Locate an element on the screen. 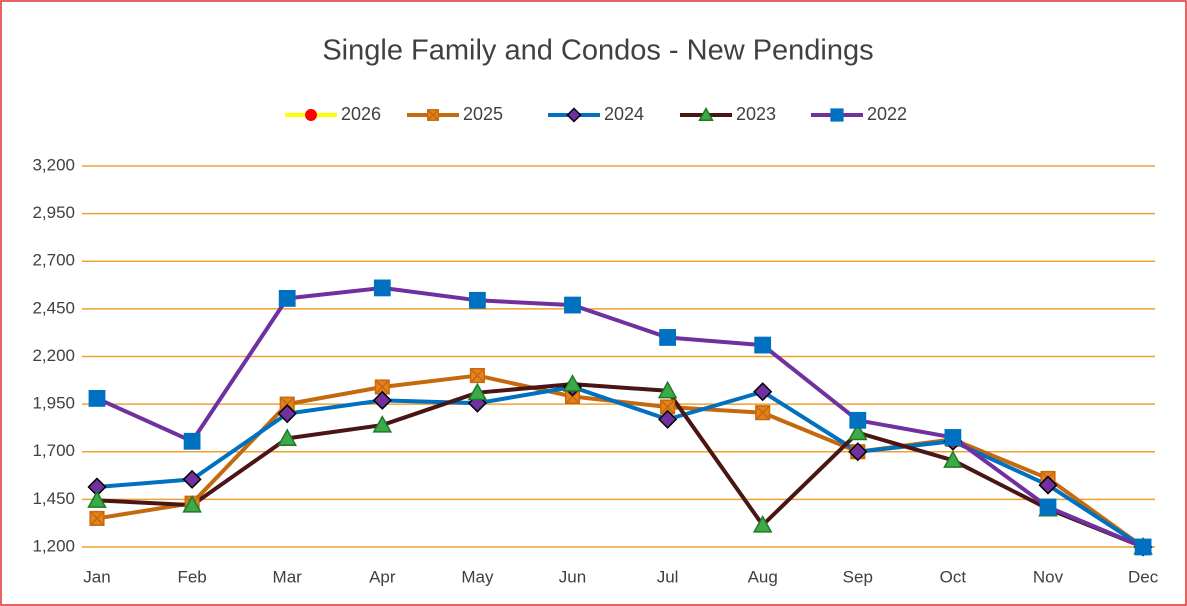  x-tick-label: Jun is located at coordinates (572, 576).